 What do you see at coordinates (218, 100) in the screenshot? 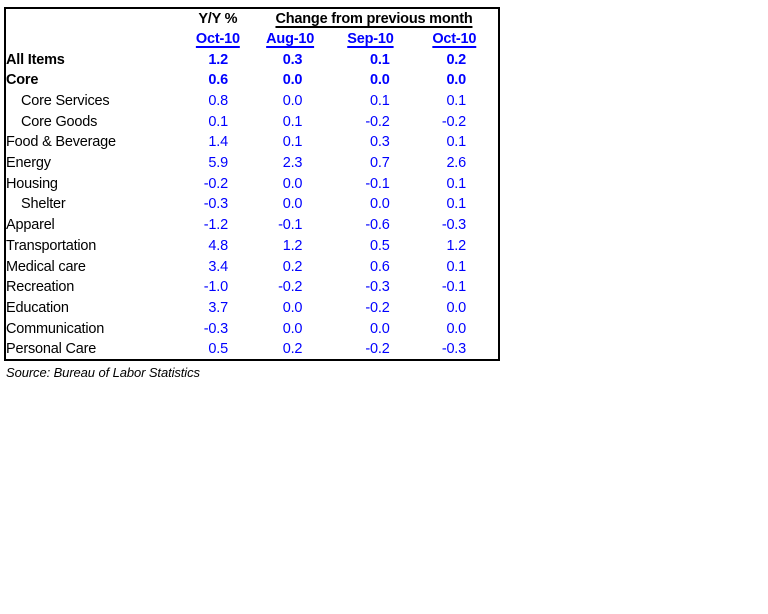
I see `cell-value: 0.8` at bounding box center [218, 100].